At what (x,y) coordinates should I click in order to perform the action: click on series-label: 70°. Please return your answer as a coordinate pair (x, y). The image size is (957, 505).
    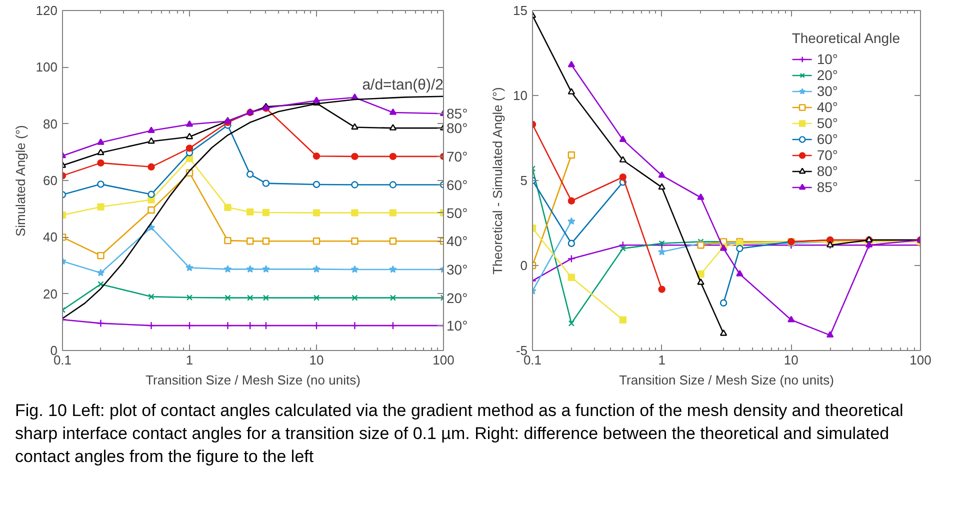
    Looking at the image, I should click on (457, 156).